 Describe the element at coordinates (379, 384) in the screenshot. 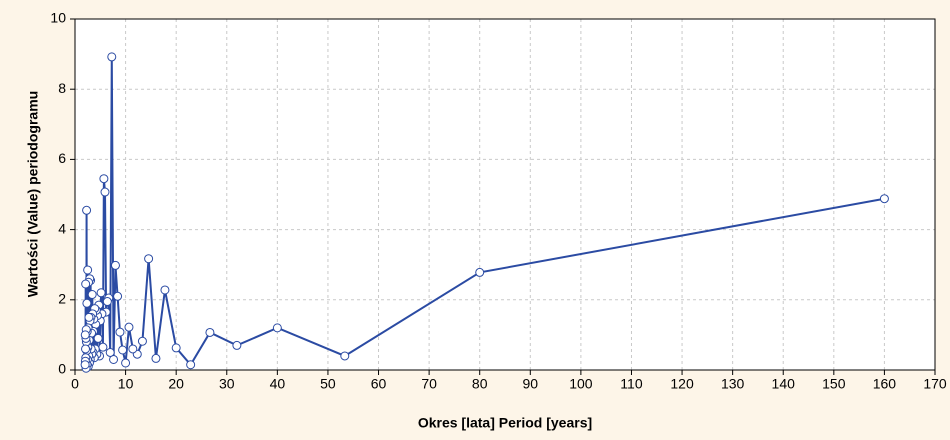

I see `x-tick-label: 60` at that location.